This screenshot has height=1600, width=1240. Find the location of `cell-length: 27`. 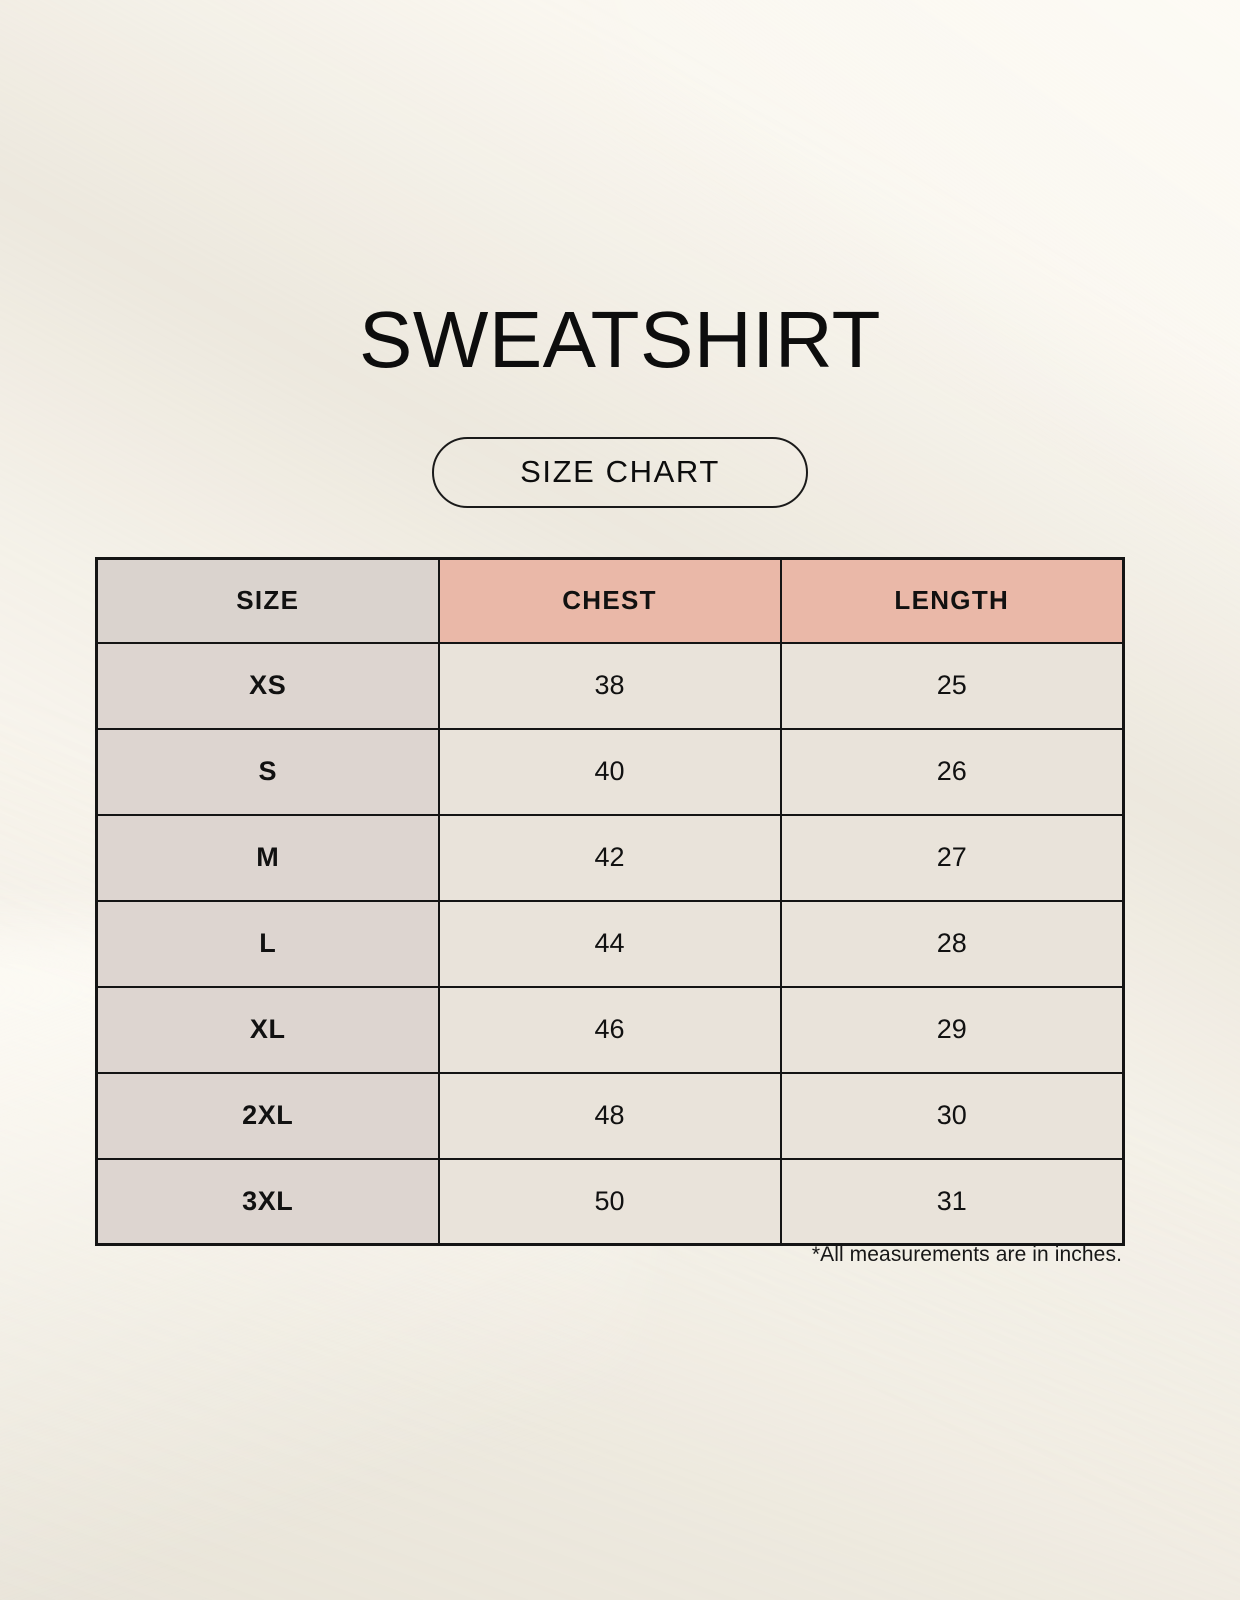

cell-length: 27 is located at coordinates (952, 857).